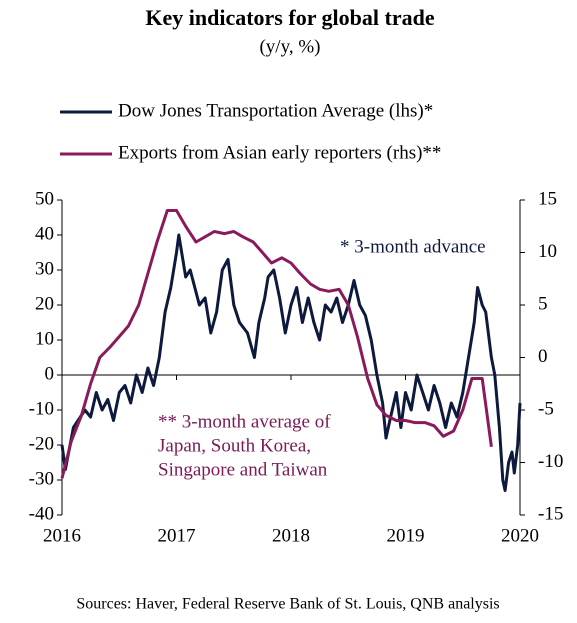 The image size is (577, 623). I want to click on x-tick-label: 2019, so click(406, 535).